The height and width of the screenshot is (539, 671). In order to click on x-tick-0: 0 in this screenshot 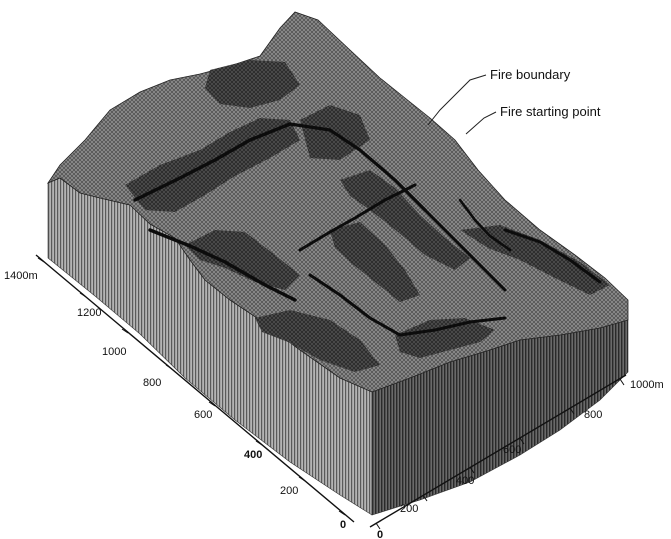, I will do `click(380, 534)`.